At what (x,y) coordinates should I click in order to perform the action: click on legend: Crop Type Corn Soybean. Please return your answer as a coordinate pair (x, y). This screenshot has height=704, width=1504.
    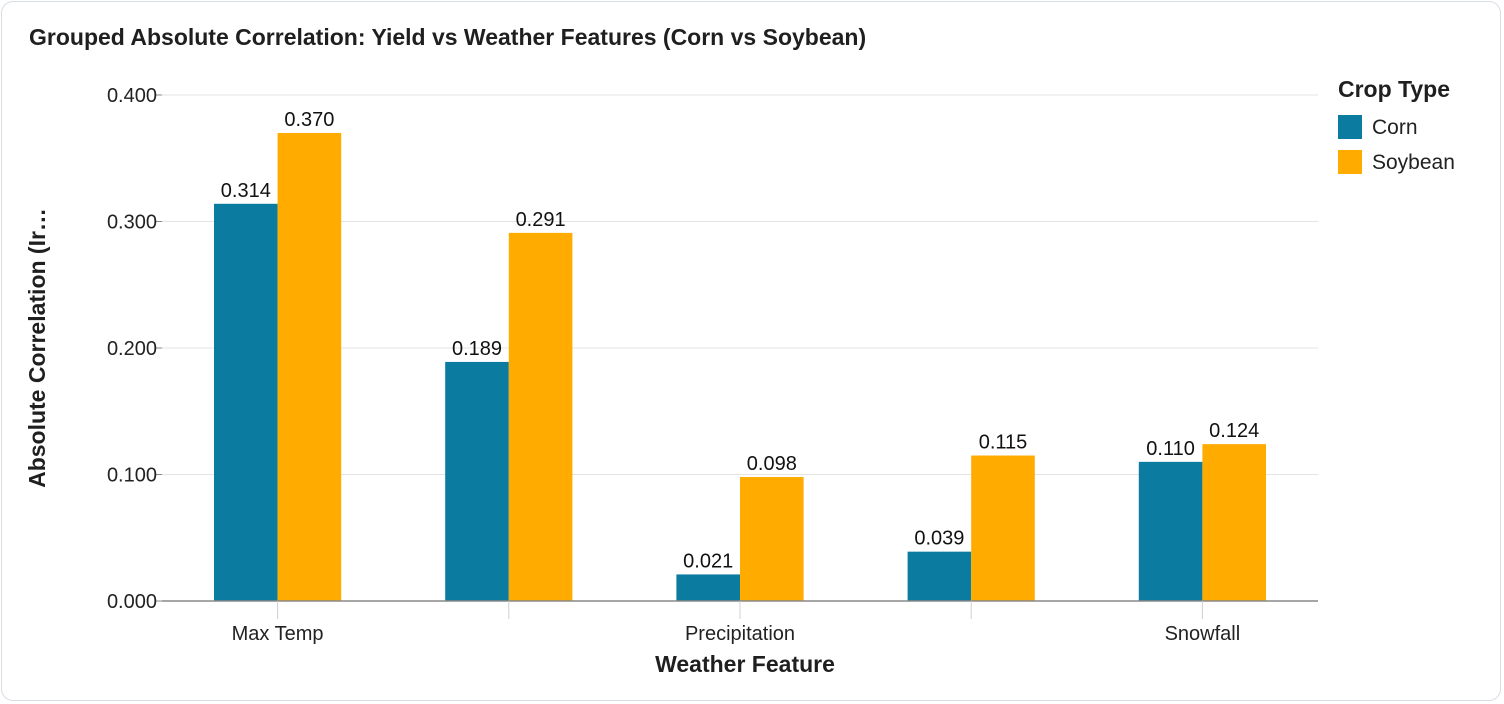
    Looking at the image, I should click on (1396, 125).